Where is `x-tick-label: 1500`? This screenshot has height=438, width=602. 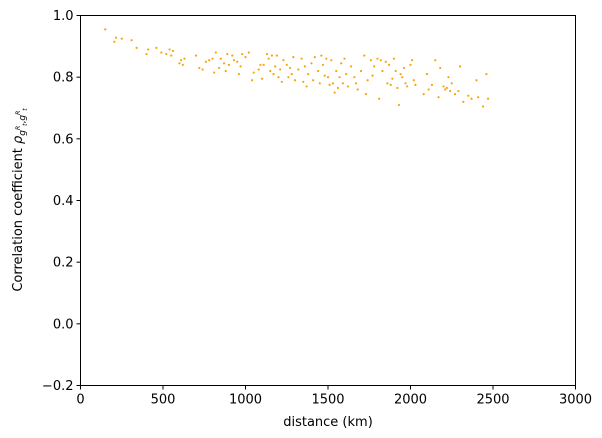 x-tick-label: 1500 is located at coordinates (327, 400).